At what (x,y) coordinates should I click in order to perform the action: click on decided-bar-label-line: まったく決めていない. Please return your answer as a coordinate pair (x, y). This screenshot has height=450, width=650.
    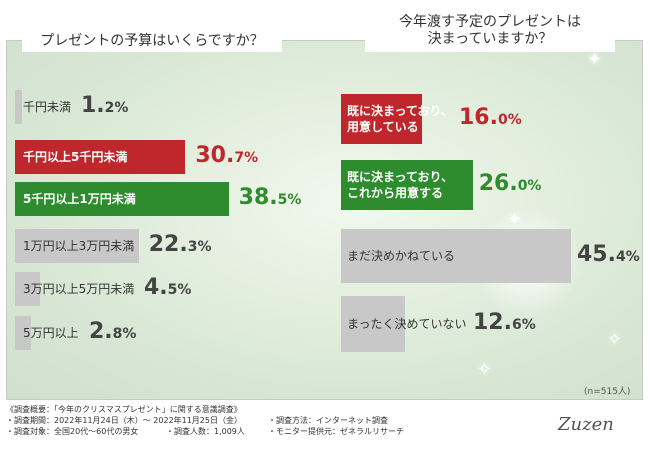
    Looking at the image, I should click on (407, 324).